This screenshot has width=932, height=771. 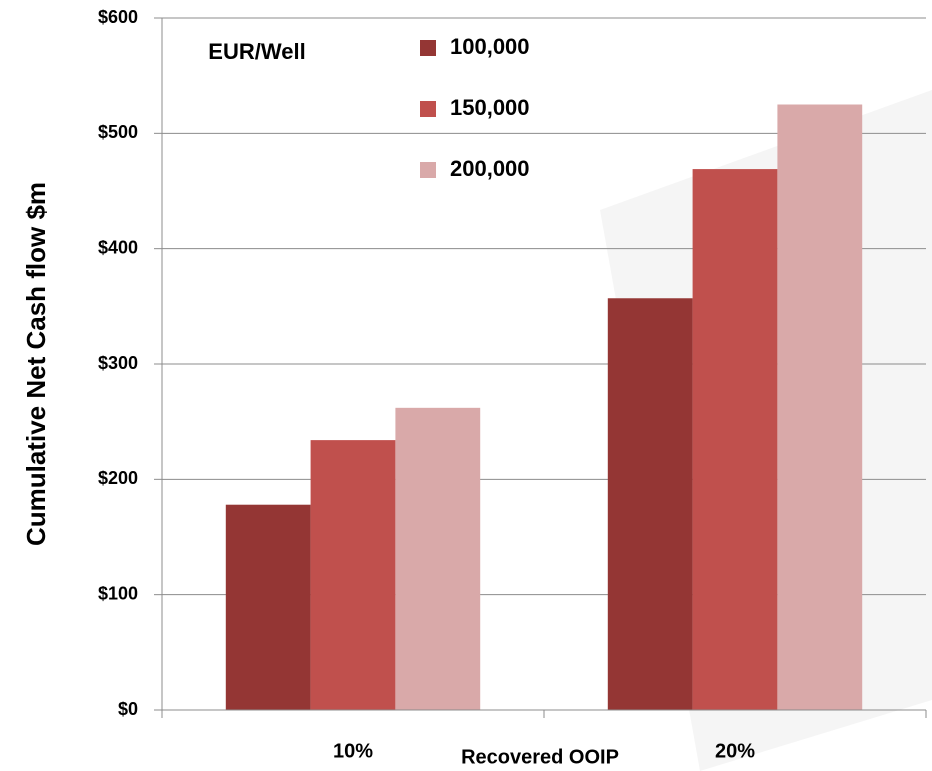 I want to click on x-axis-label: Recovered OOIP, so click(x=540, y=757).